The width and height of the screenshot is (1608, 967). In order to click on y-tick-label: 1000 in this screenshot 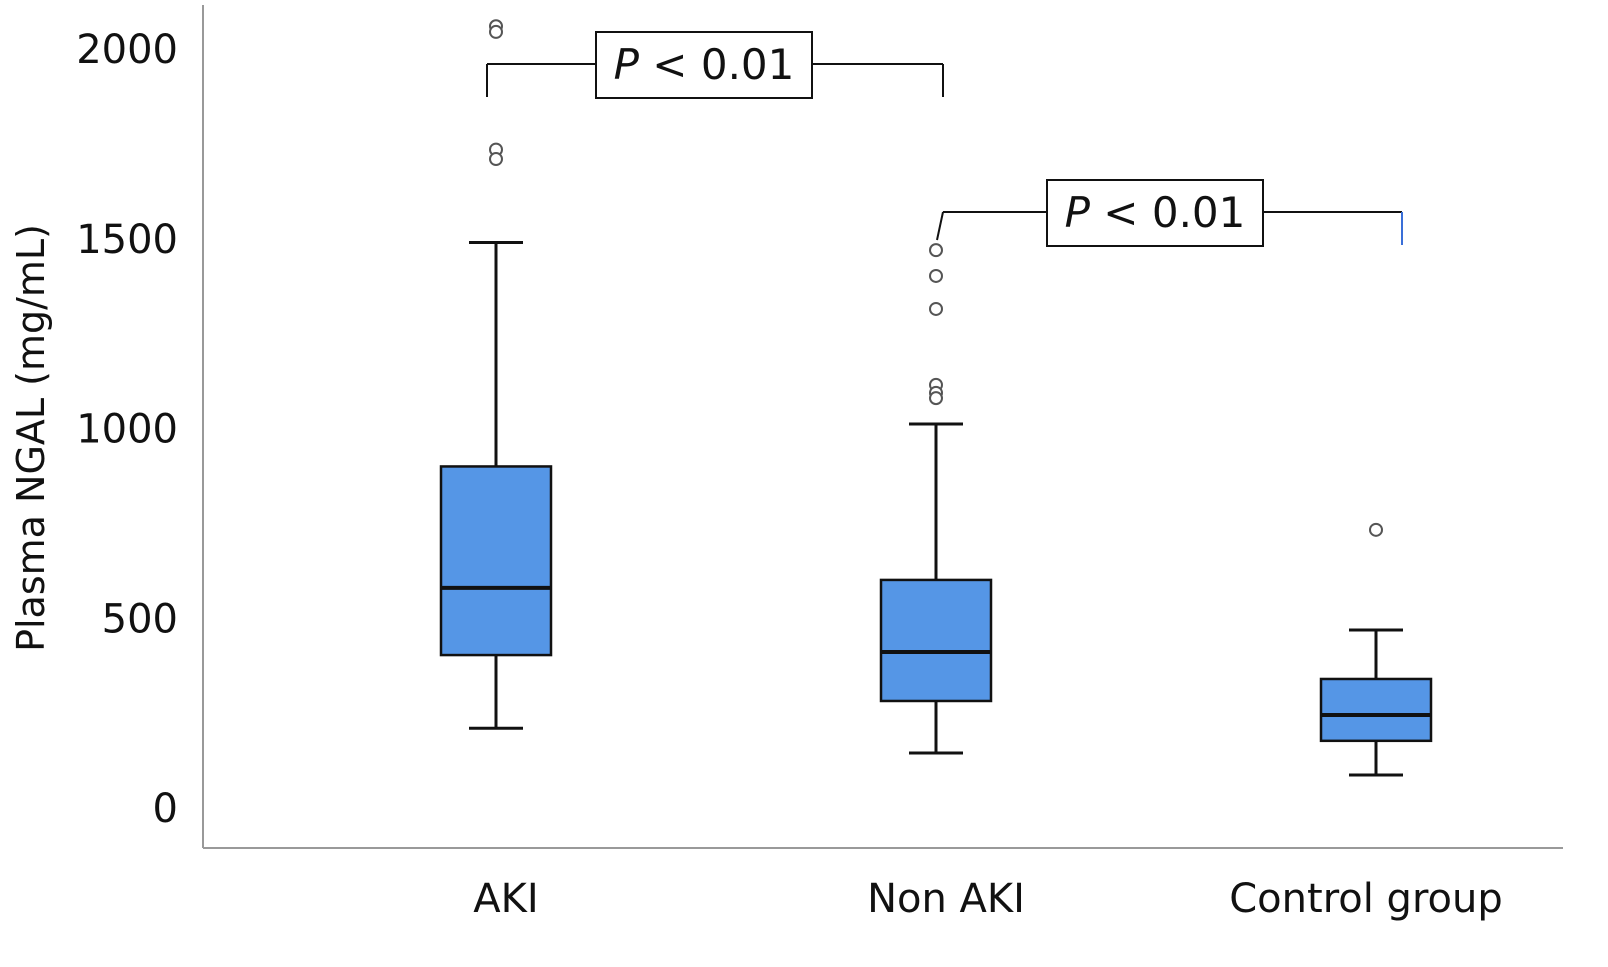, I will do `click(127, 430)`.